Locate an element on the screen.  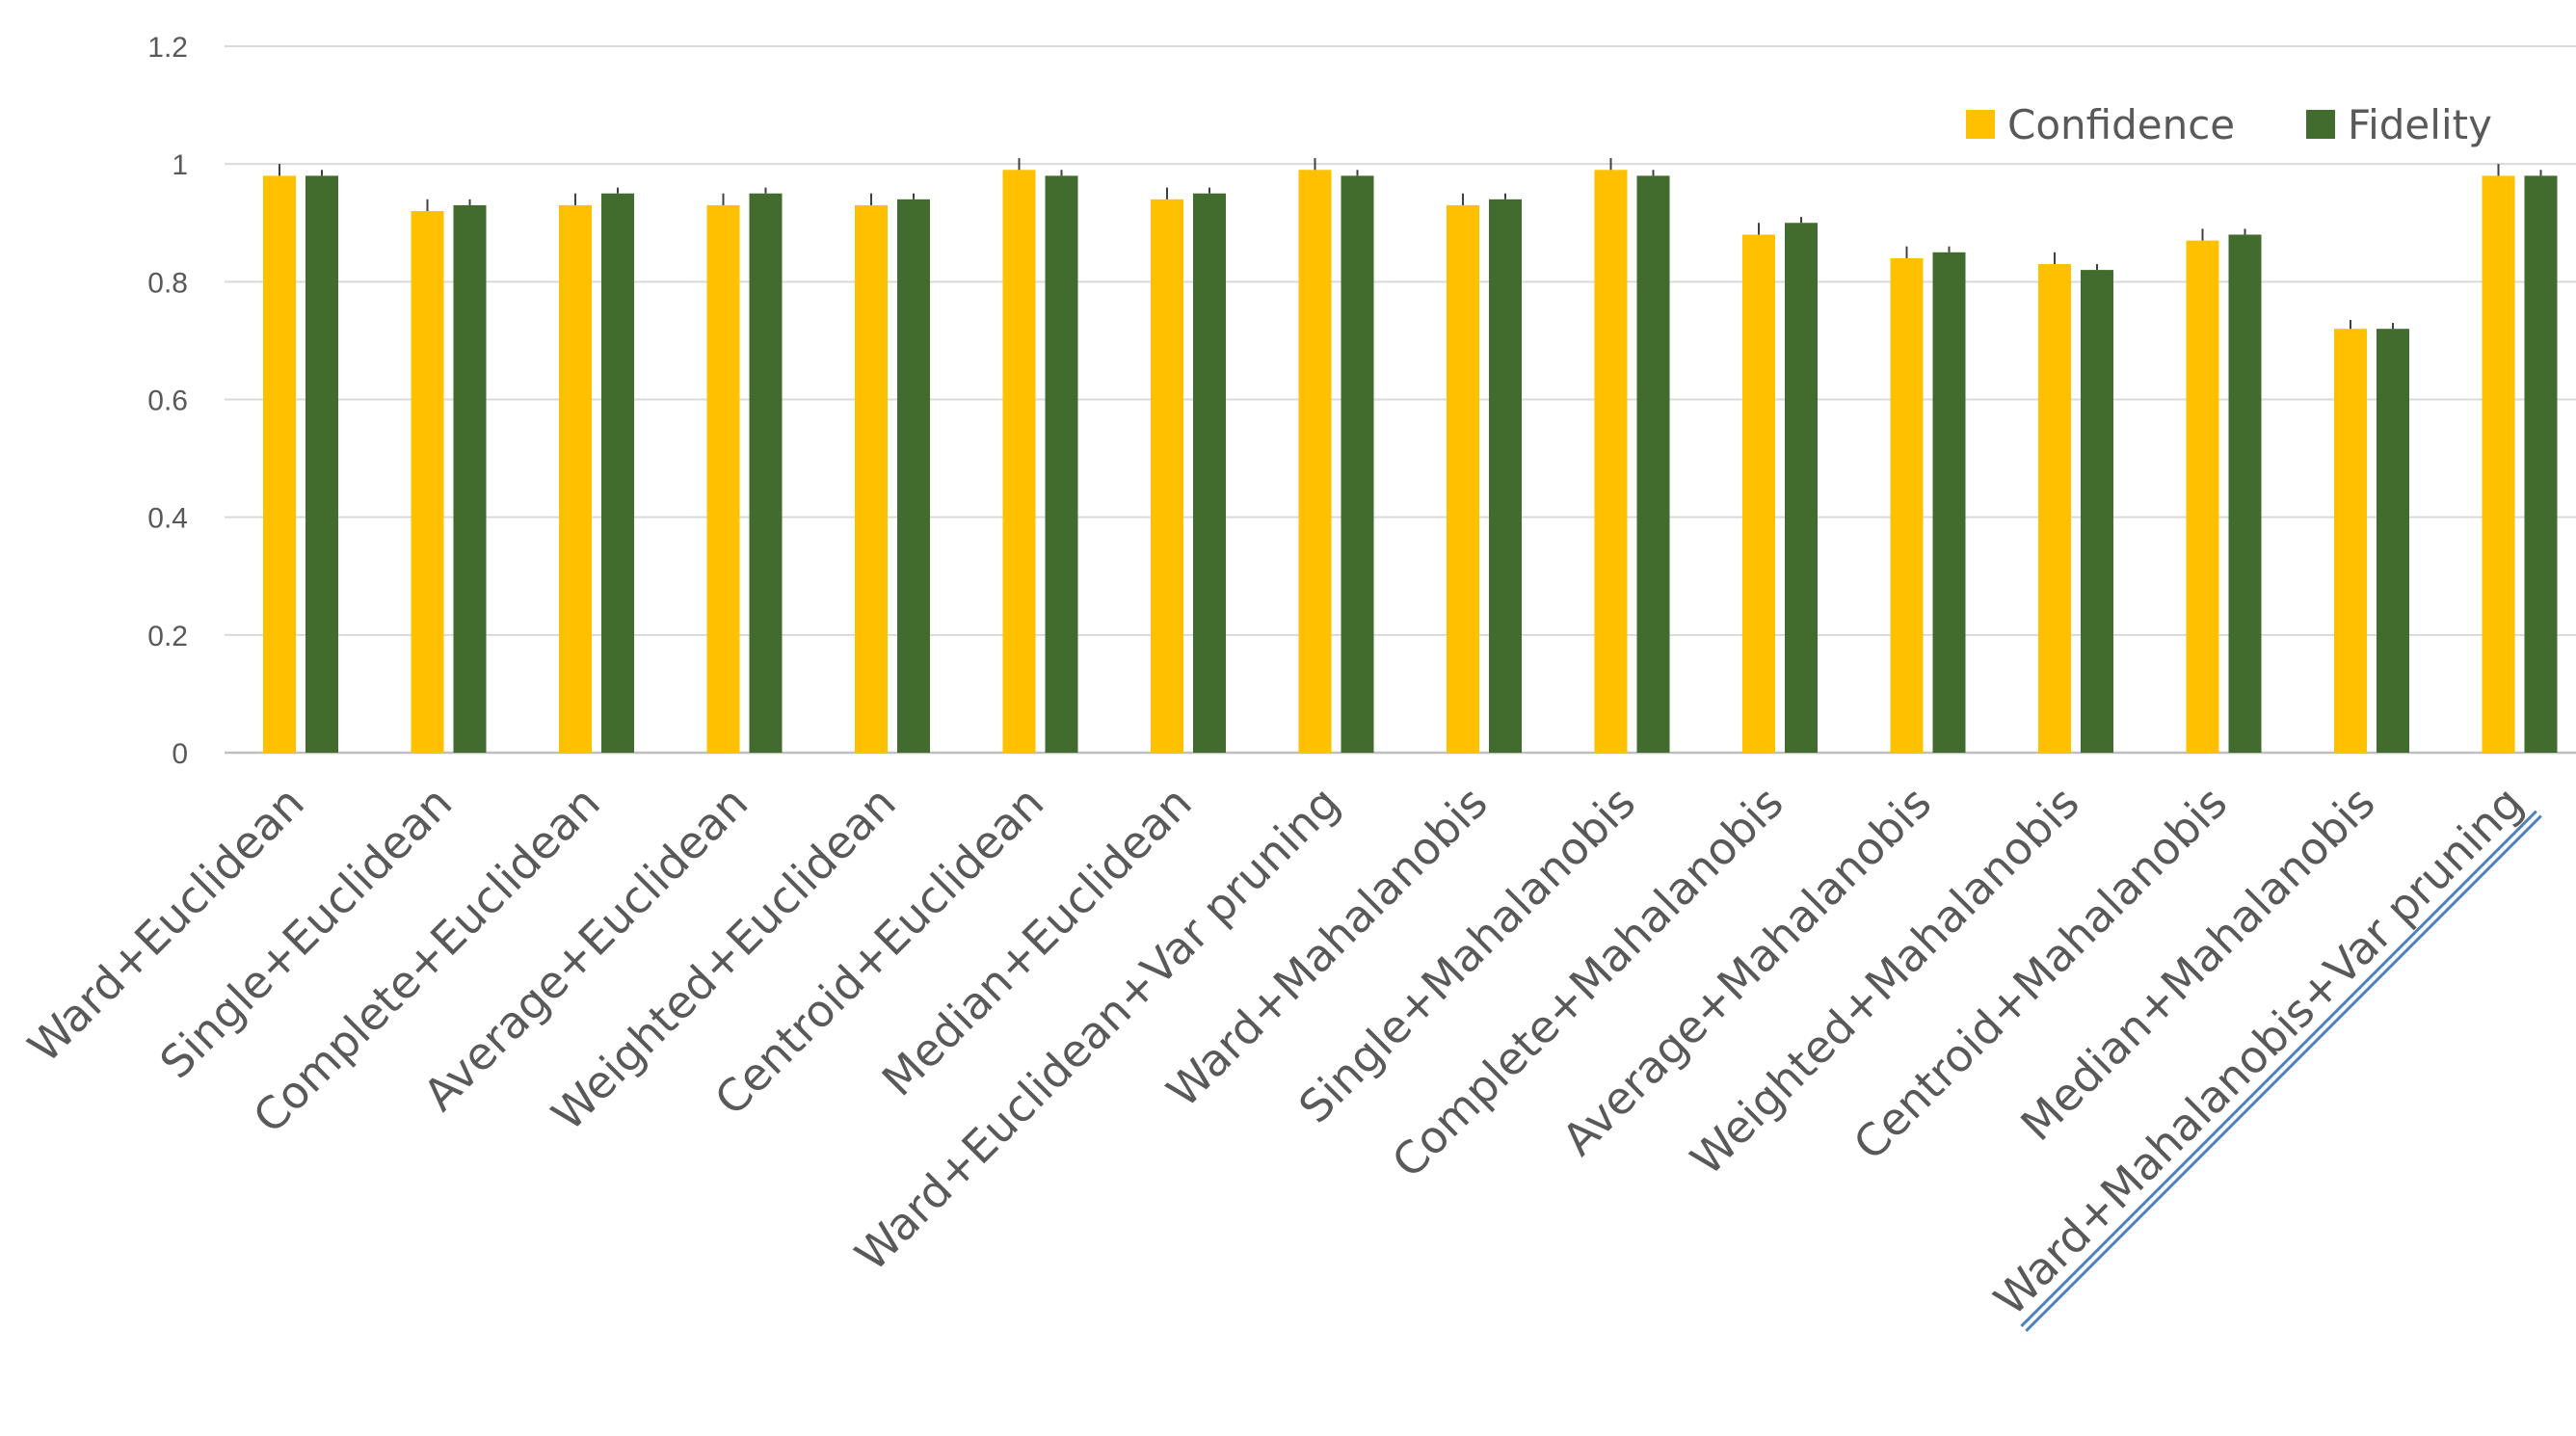
y-axis-ticks: 0 0.2 0.4 0.6 0.8 1 1.2 is located at coordinates (167, 401).